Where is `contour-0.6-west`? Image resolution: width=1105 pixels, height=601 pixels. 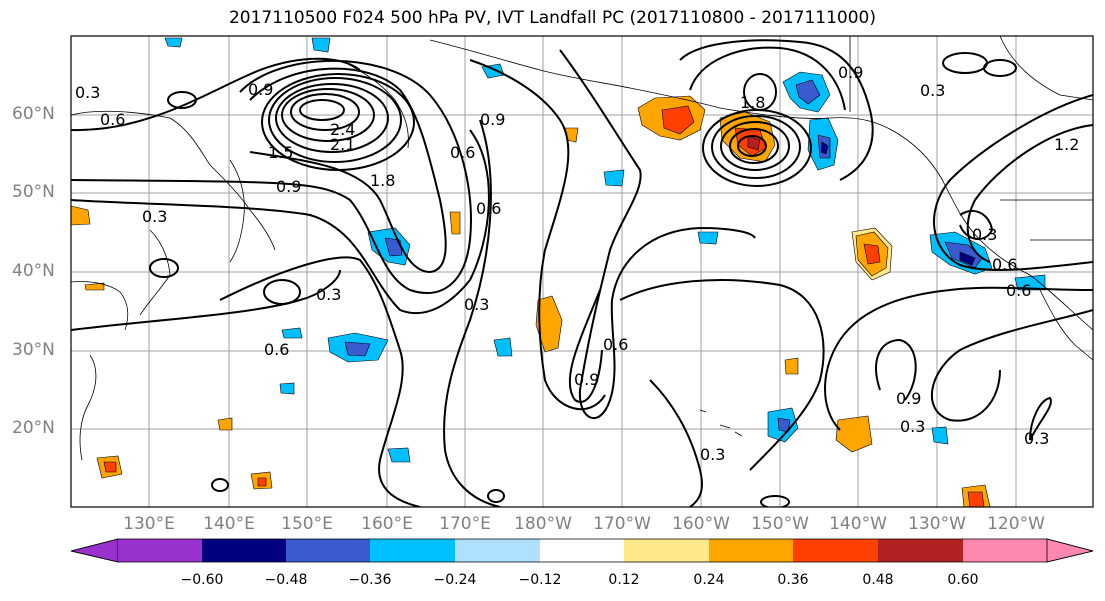 contour-0.6-west is located at coordinates (320, 381).